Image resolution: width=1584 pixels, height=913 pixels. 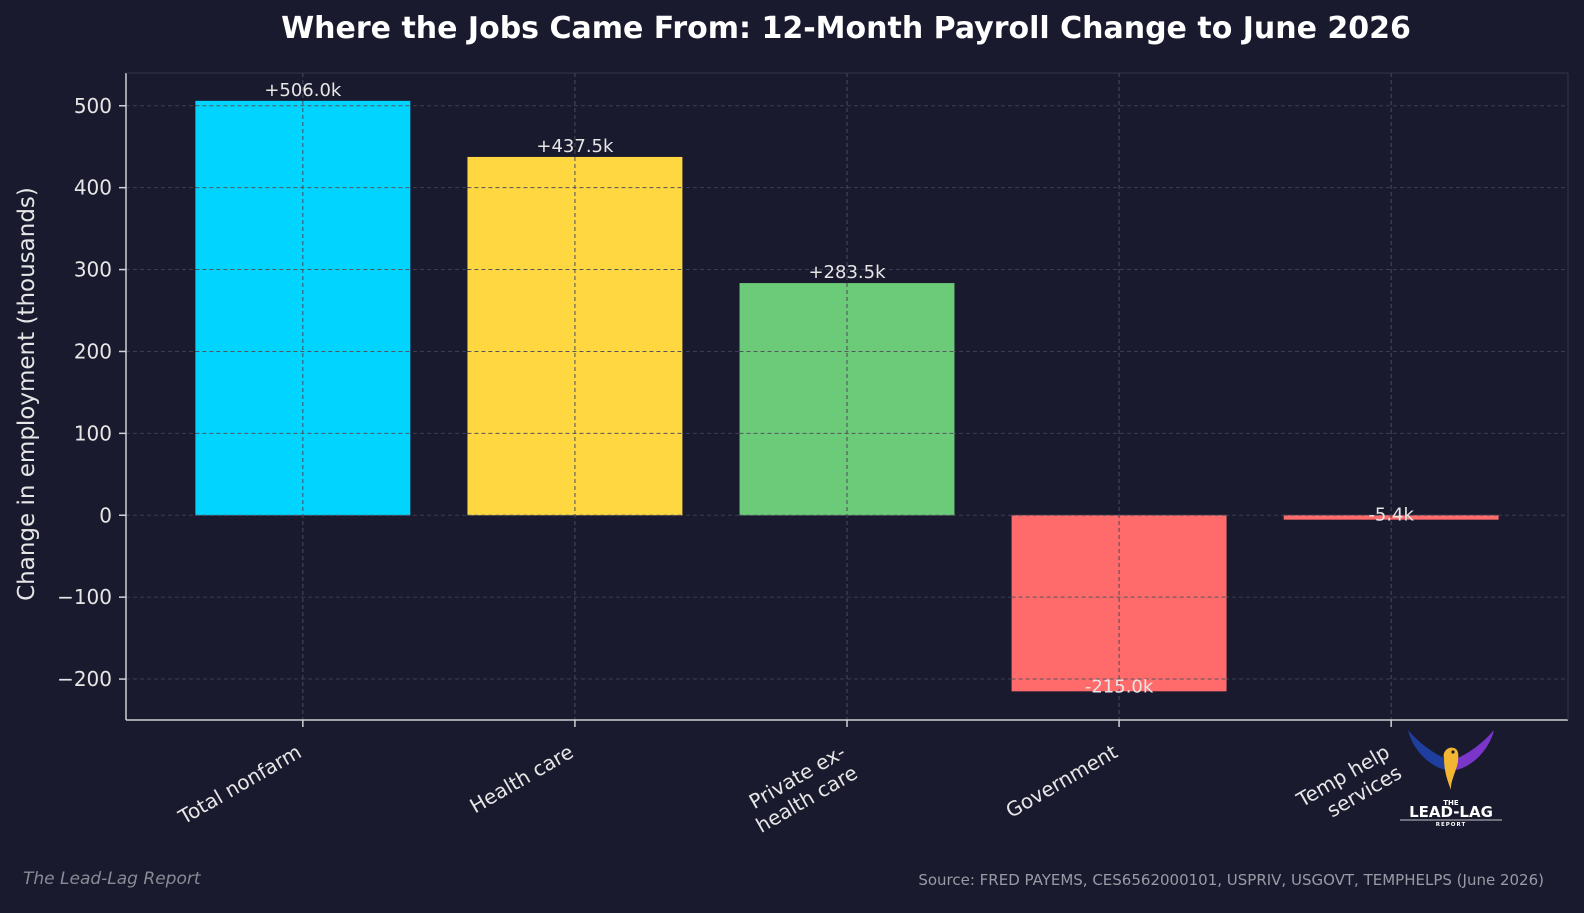 I want to click on x-tick-label: Government, so click(x=1062, y=780).